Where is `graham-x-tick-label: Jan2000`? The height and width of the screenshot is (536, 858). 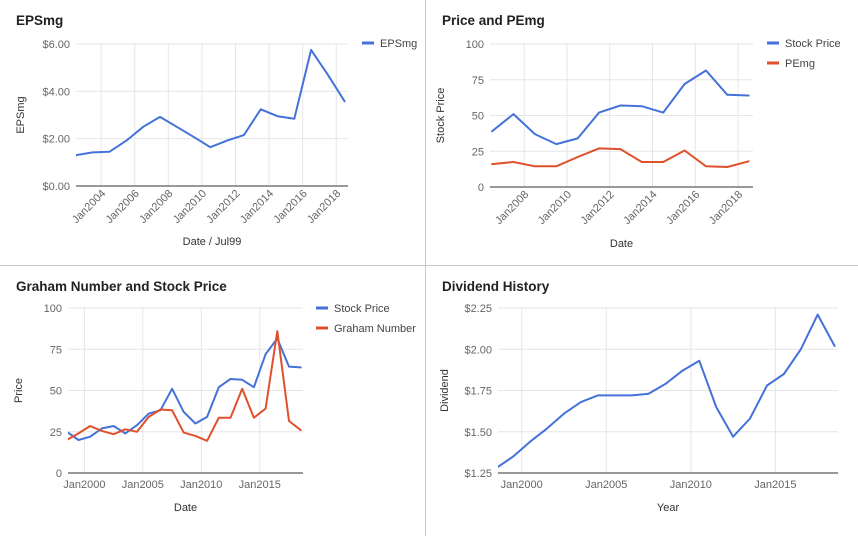
graham-x-tick-label: Jan2000 is located at coordinates (84, 485).